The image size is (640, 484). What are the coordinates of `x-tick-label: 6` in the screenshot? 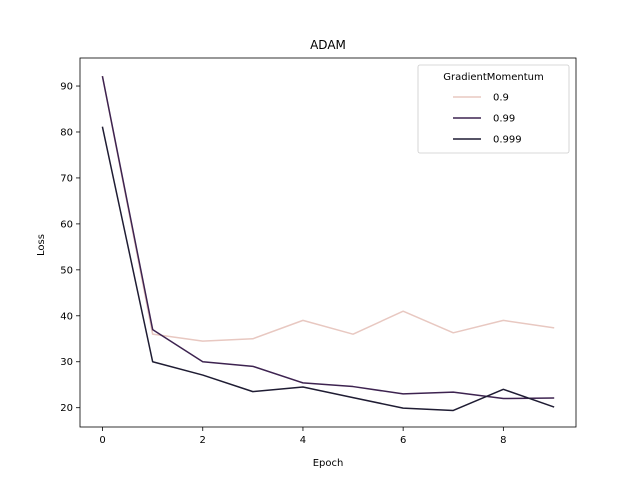 It's located at (403, 440).